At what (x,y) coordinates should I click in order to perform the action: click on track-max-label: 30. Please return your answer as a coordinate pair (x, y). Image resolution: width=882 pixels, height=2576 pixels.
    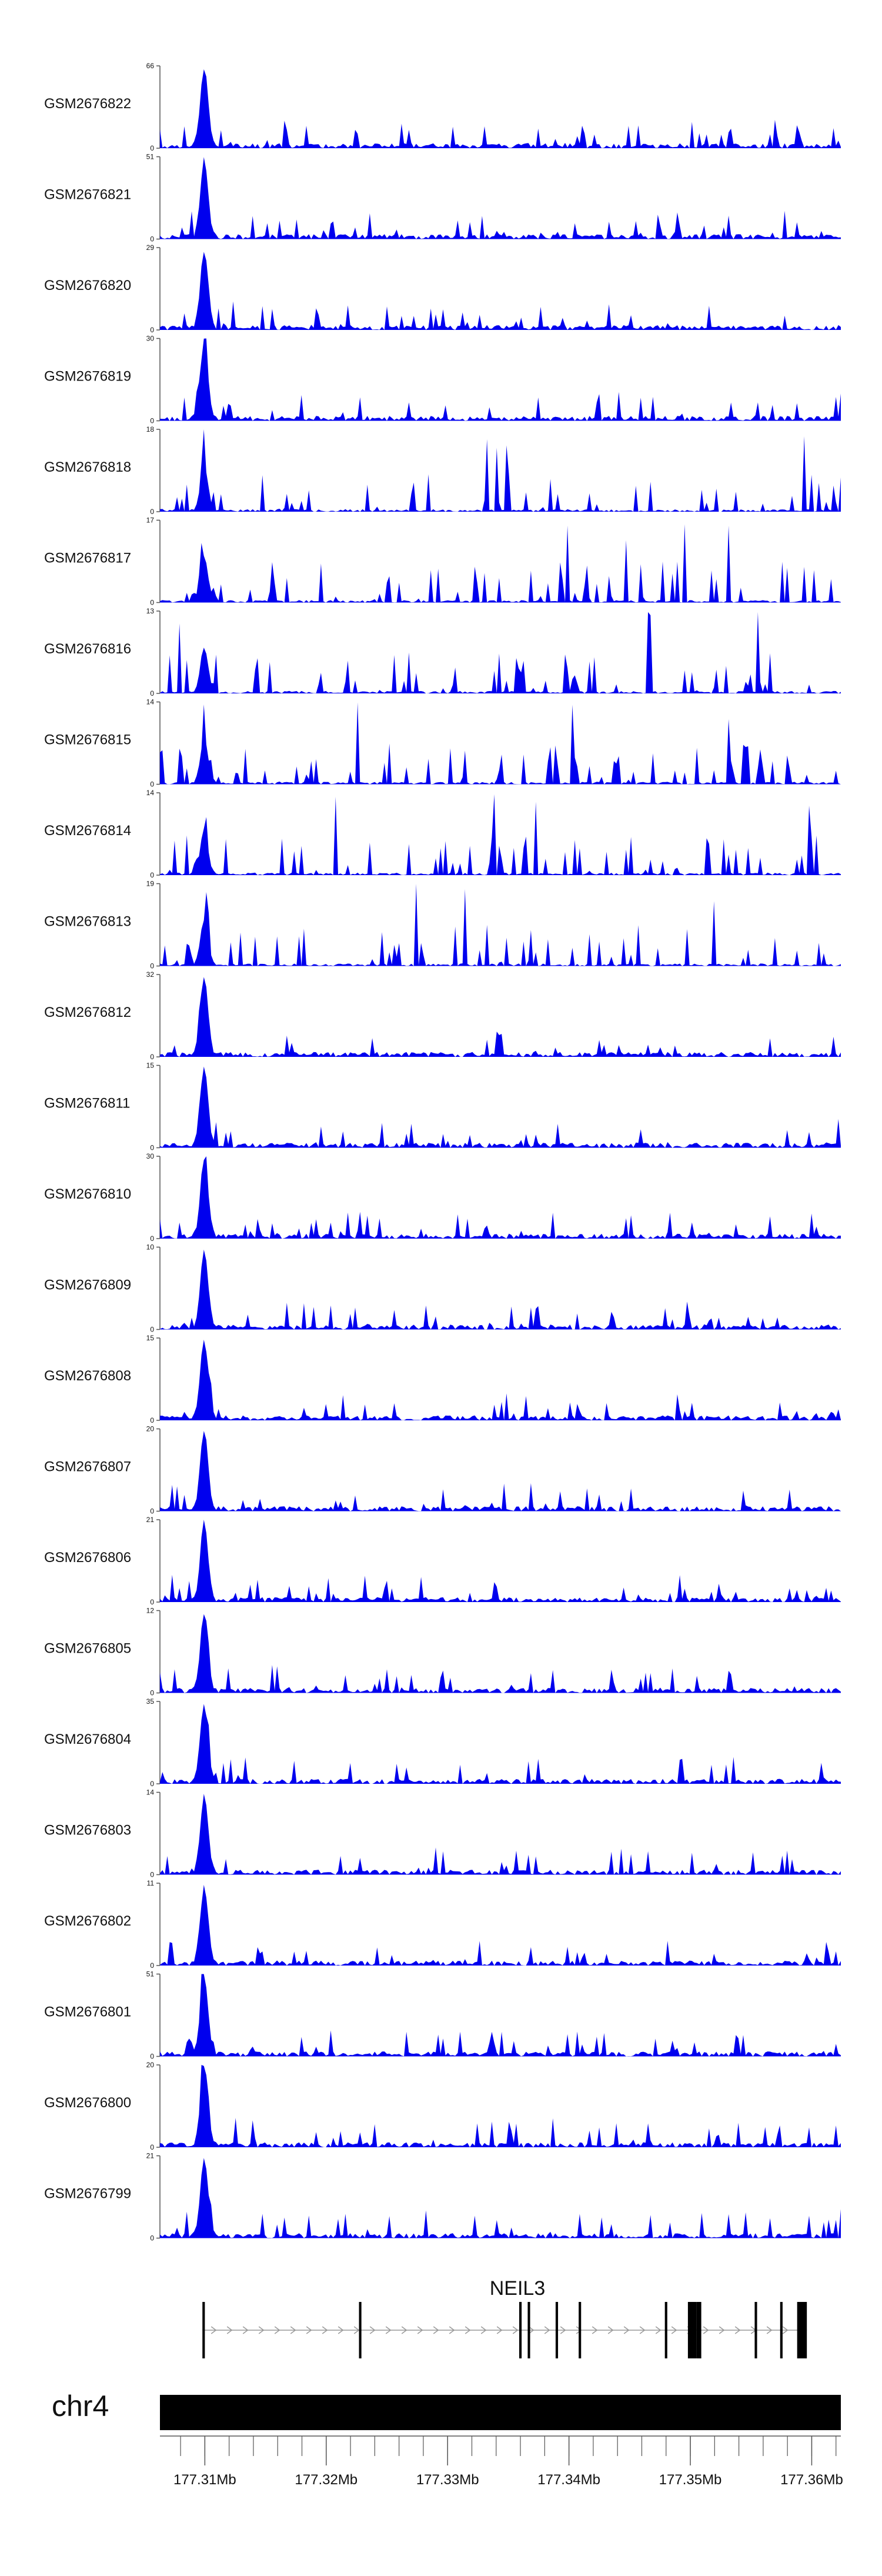
    Looking at the image, I should click on (150, 339).